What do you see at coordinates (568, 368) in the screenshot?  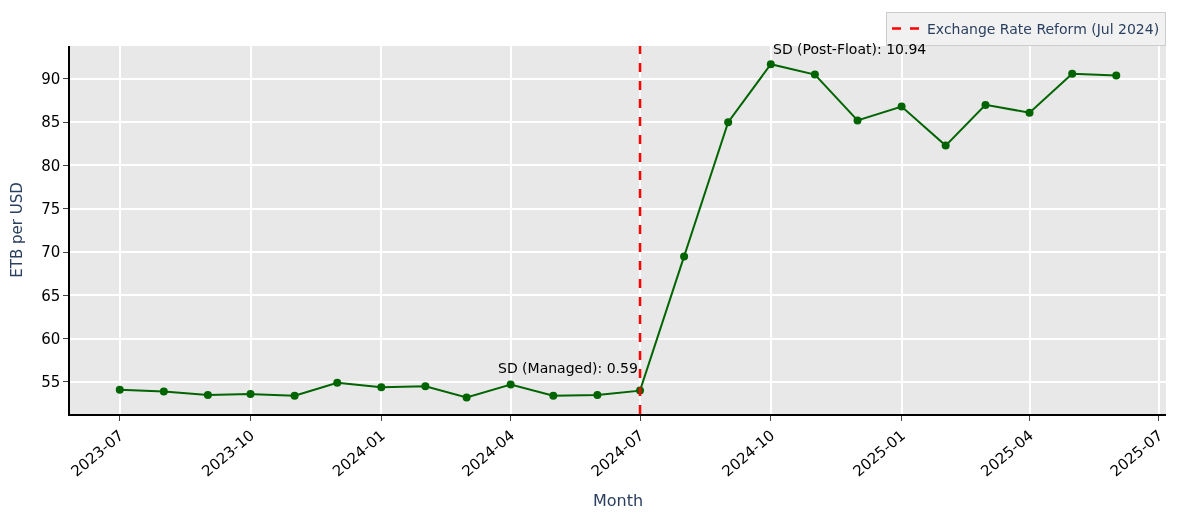 I see `annotation: SD (Managed): 0.59` at bounding box center [568, 368].